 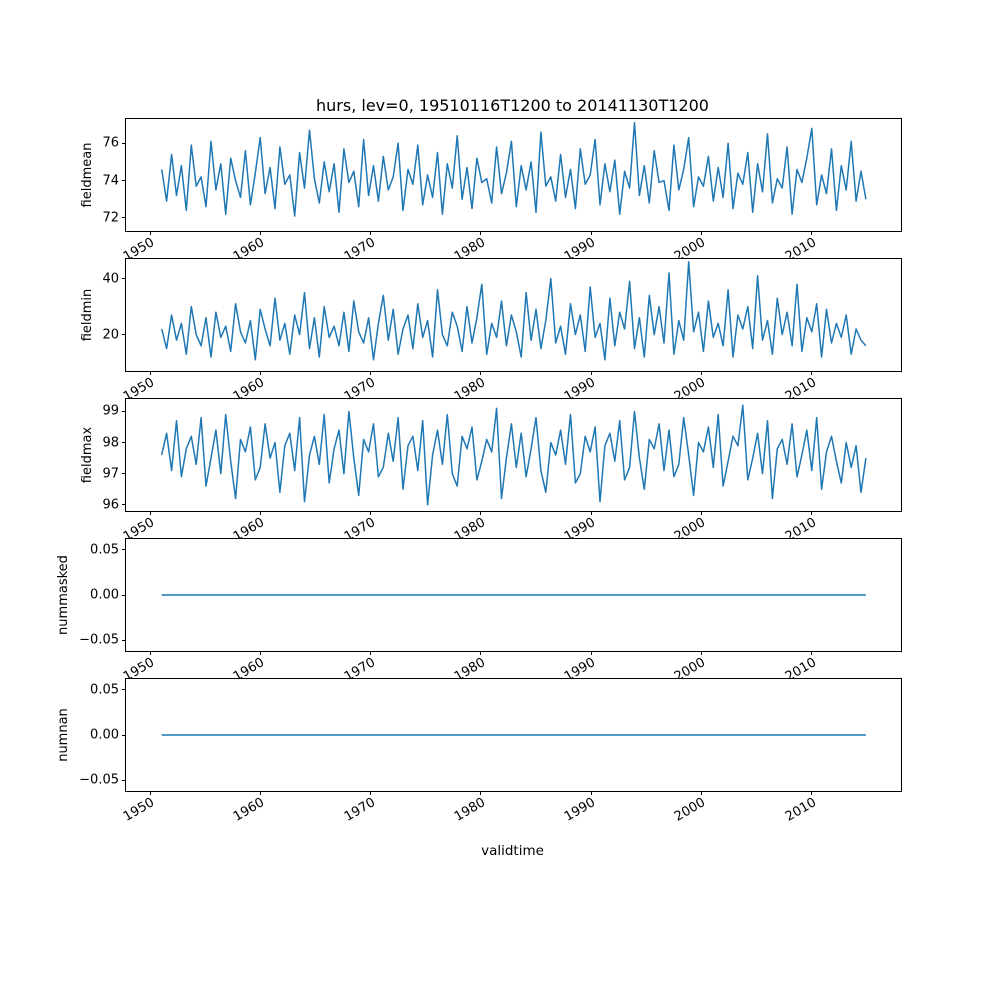 I want to click on subplot-fieldmin: 20 40 fieldmin 1950 1960 1970 1980 1990 2000 2010, so click(x=491, y=331).